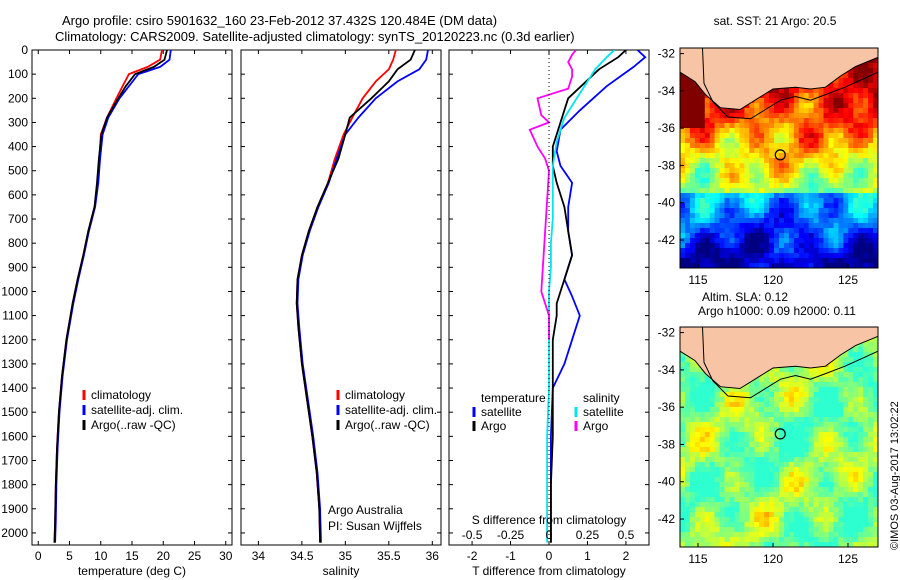  What do you see at coordinates (779, 158) in the screenshot?
I see `sst_map-field` at bounding box center [779, 158].